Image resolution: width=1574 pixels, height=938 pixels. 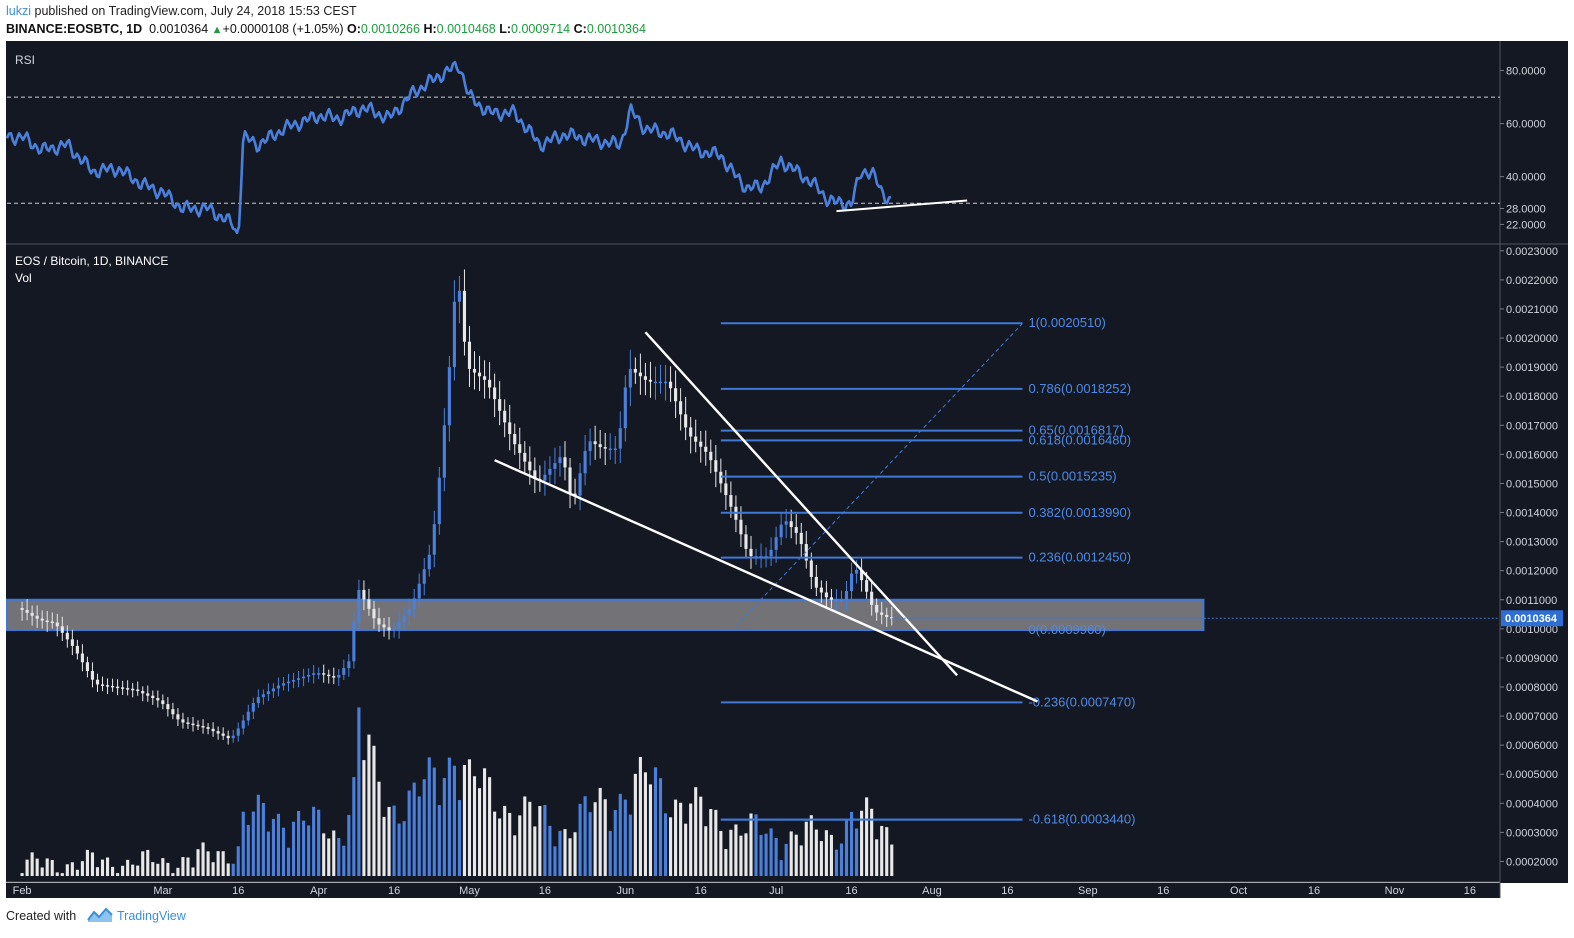 What do you see at coordinates (1066, 629) in the screenshot?
I see `fib-level-label: 0(0.0009960)` at bounding box center [1066, 629].